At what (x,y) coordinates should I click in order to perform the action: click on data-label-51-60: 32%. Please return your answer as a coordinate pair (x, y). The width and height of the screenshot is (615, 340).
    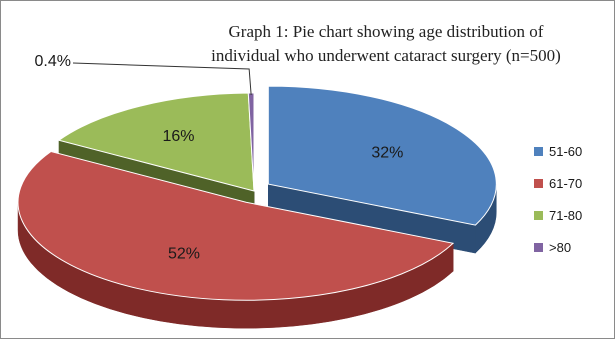
    Looking at the image, I should click on (387, 152).